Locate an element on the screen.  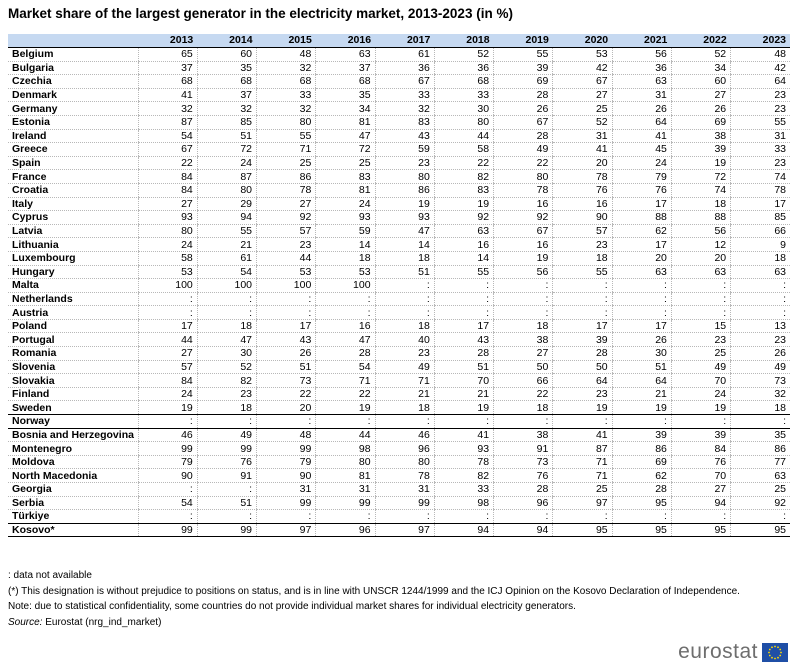
source-text: Eurostat (nrg_ind_market) is located at coordinates (103, 622).